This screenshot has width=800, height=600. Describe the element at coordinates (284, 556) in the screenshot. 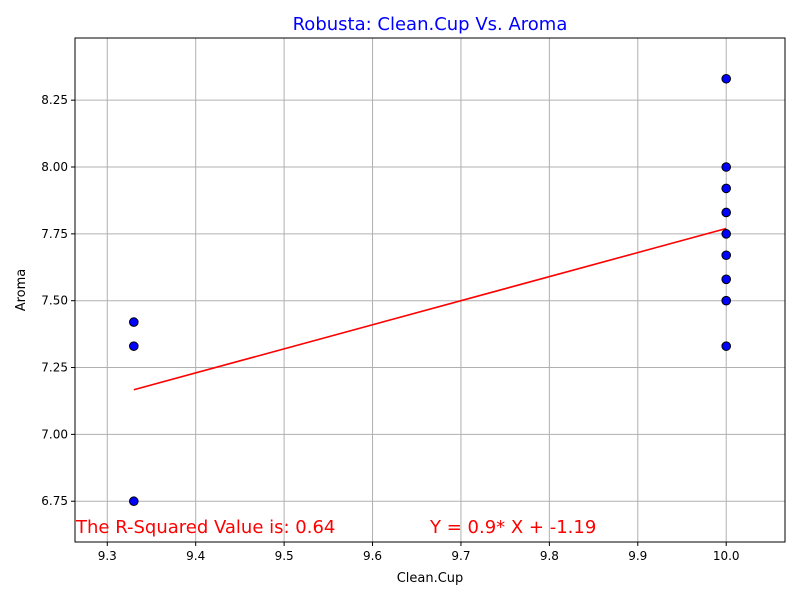

I see `x-tick-label: 9.5` at that location.